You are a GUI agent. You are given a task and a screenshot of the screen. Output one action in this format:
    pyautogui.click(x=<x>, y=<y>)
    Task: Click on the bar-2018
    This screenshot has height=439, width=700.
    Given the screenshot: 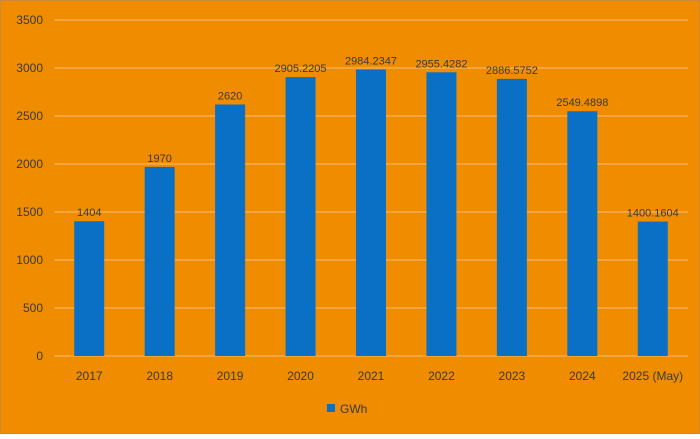 What is the action you would take?
    pyautogui.click(x=159, y=261)
    